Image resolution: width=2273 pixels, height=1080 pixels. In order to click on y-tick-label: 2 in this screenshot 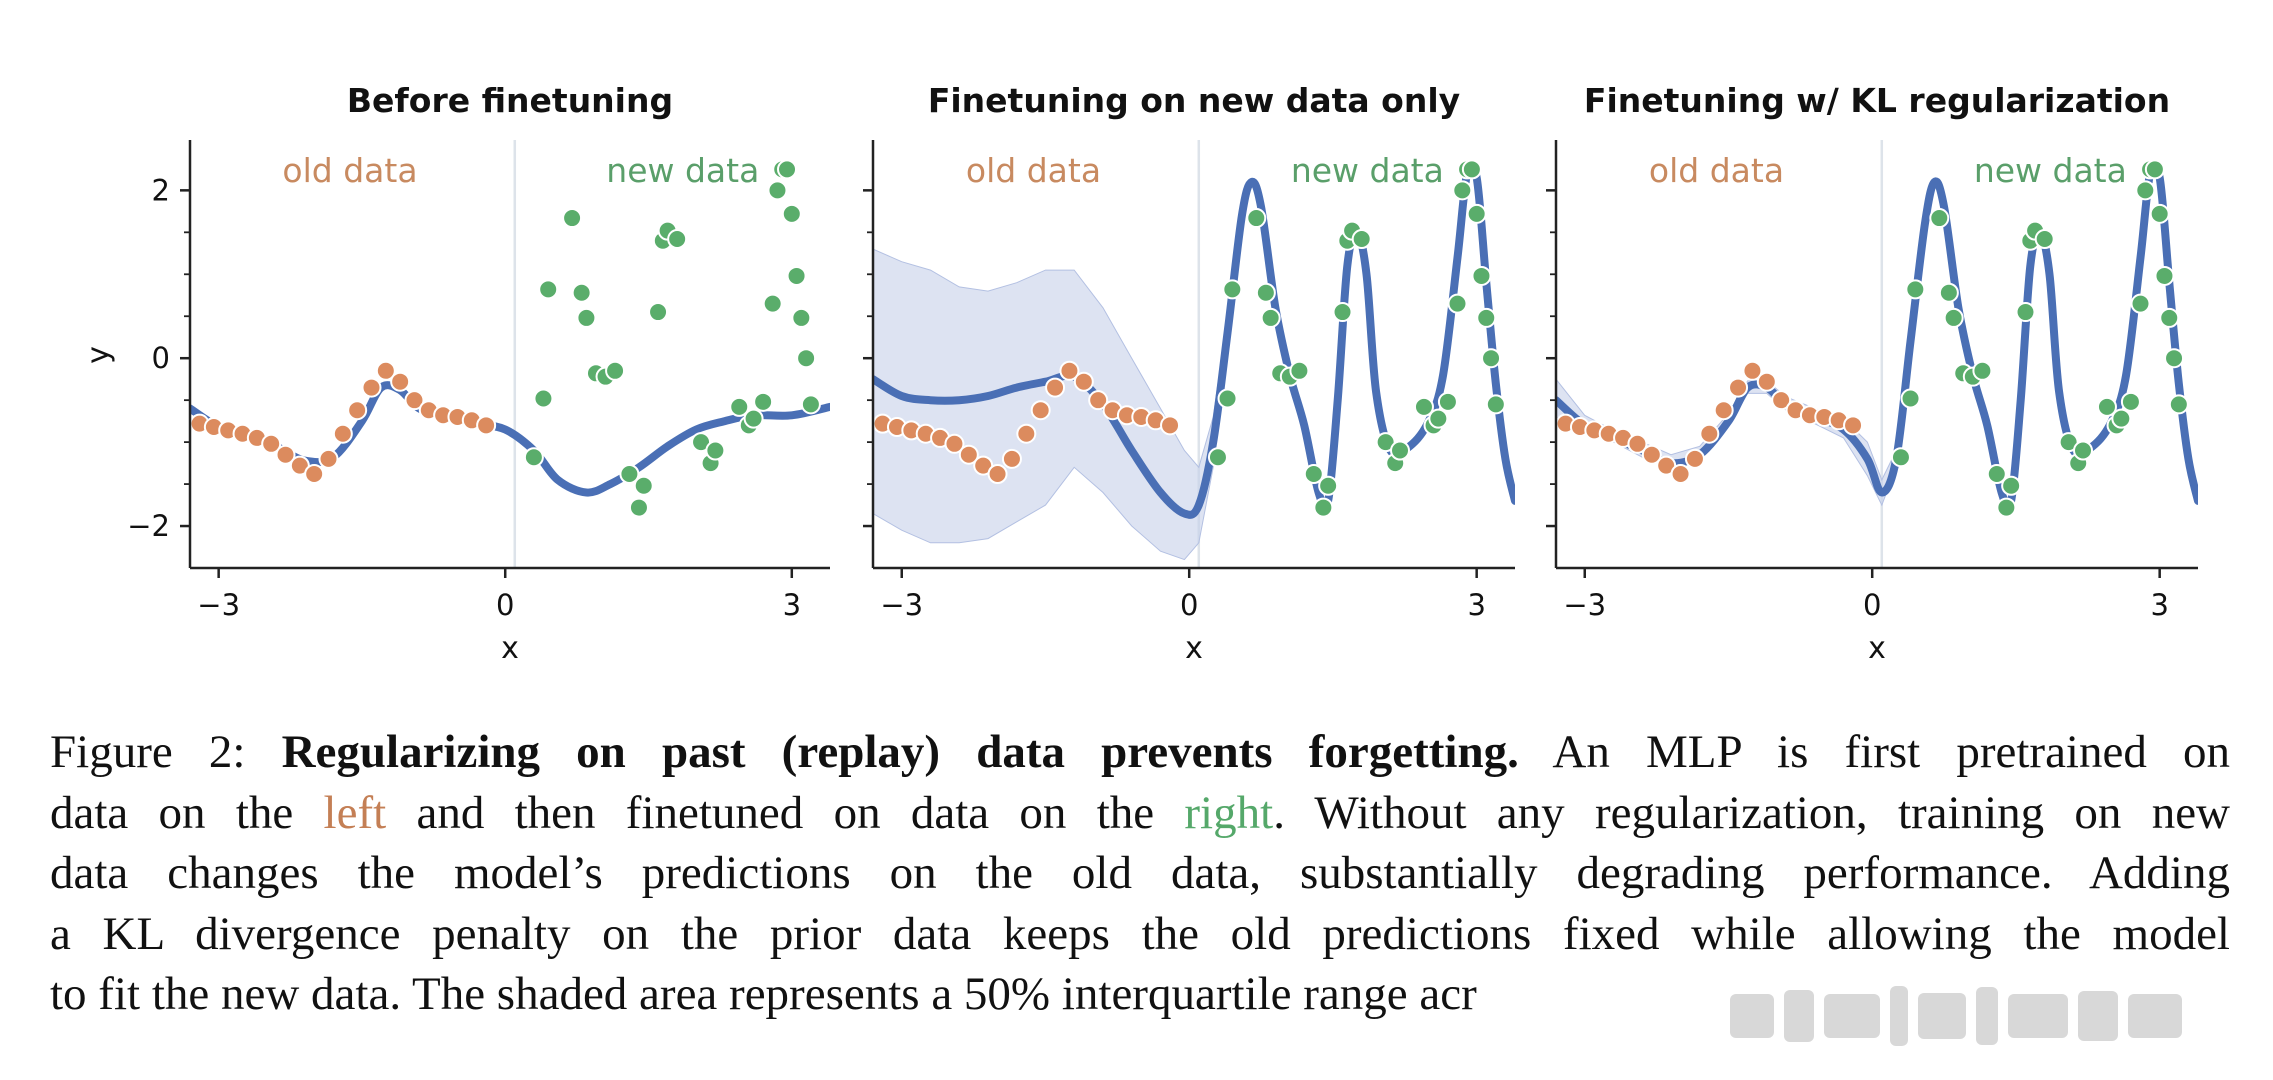, I will do `click(161, 190)`.